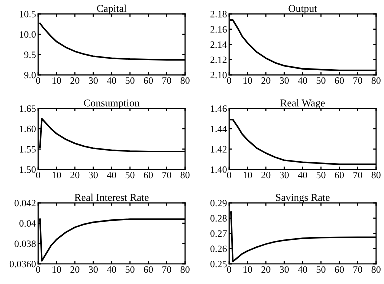 This screenshot has height=284, width=384. I want to click on y-tick-label: 0.25, so click(218, 264).